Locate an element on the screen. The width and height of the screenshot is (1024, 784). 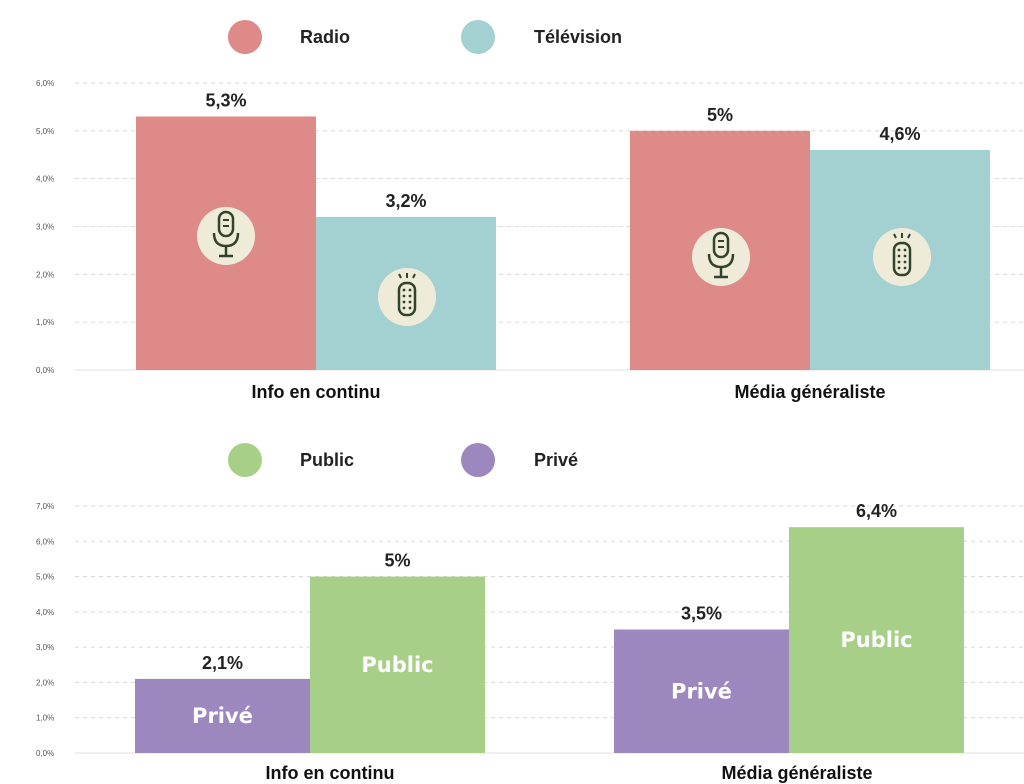
legend-label: Privé is located at coordinates (556, 460).